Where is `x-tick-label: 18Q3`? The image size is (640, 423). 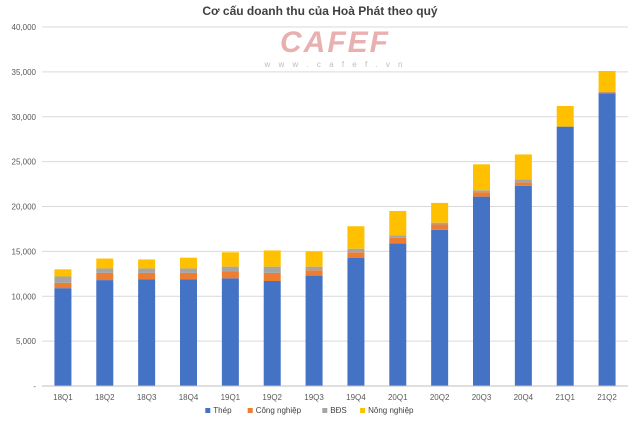 x-tick-label: 18Q3 is located at coordinates (147, 397).